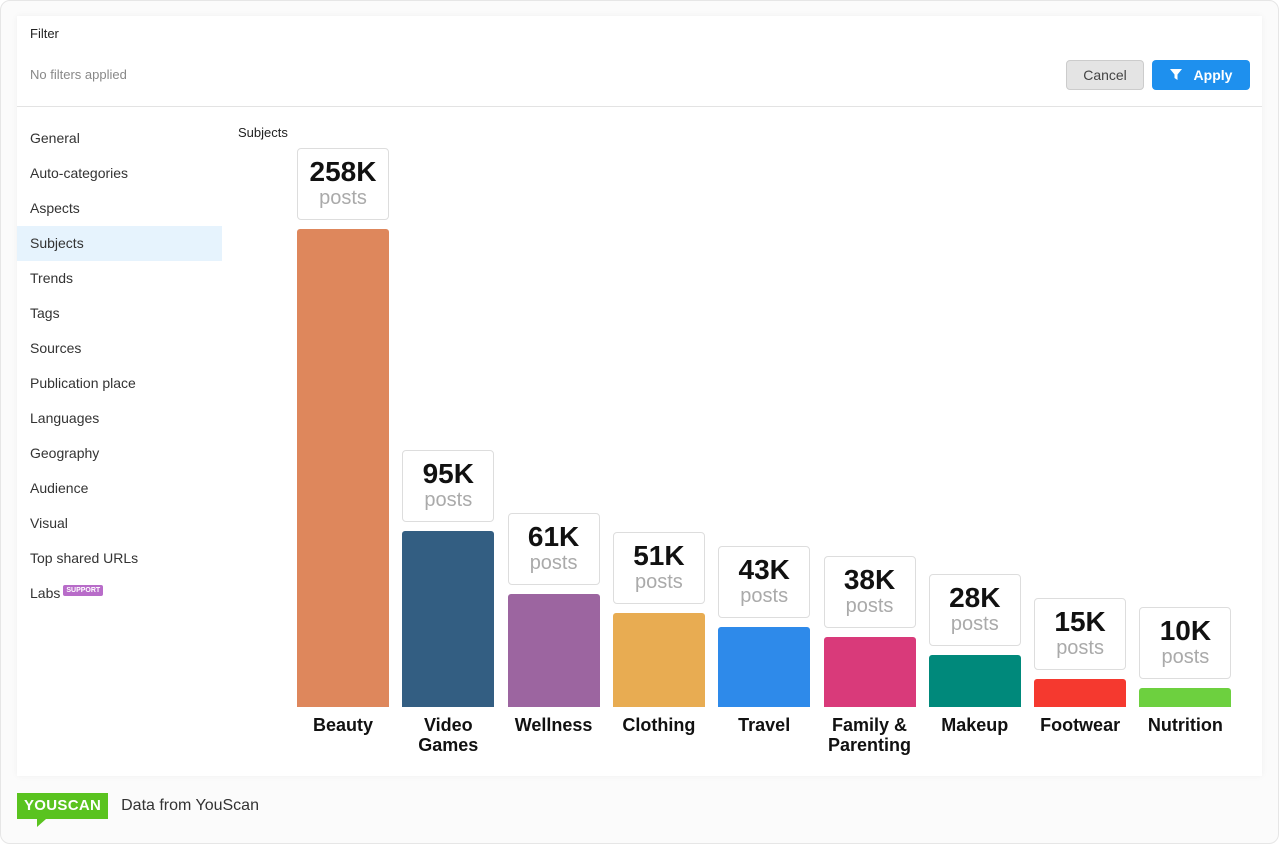 This screenshot has width=1280, height=845. What do you see at coordinates (1080, 622) in the screenshot?
I see `value-number: 15K` at bounding box center [1080, 622].